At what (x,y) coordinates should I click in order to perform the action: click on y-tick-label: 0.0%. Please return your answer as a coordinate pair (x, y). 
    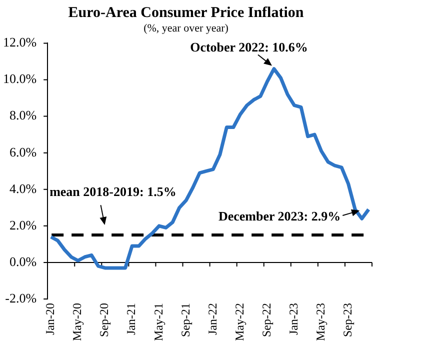
    Looking at the image, I should click on (23, 261).